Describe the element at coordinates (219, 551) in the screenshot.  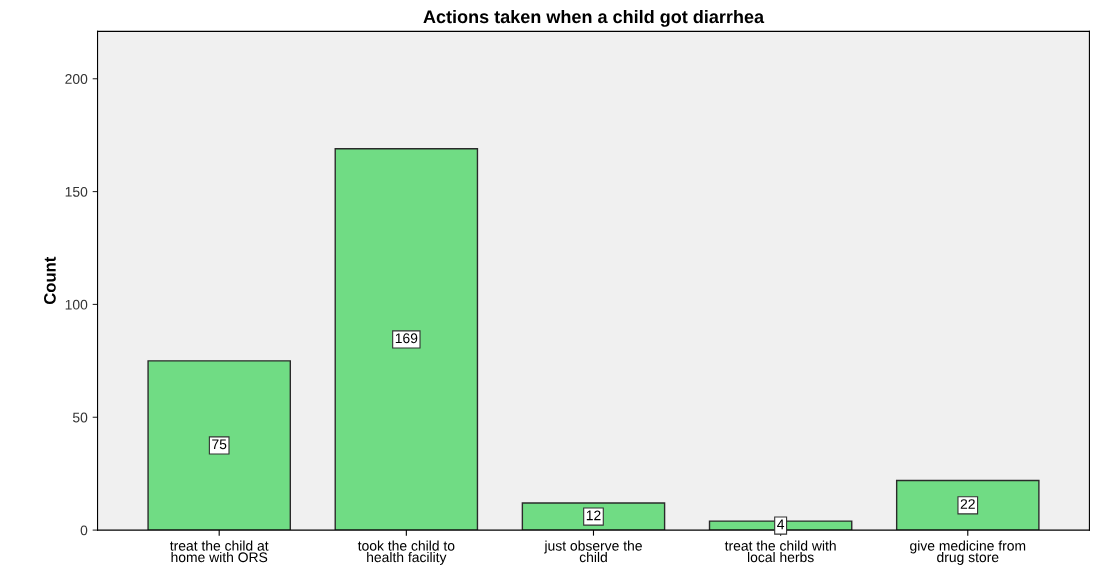
I see `x-tick-label: treat the child at home with ORS` at that location.